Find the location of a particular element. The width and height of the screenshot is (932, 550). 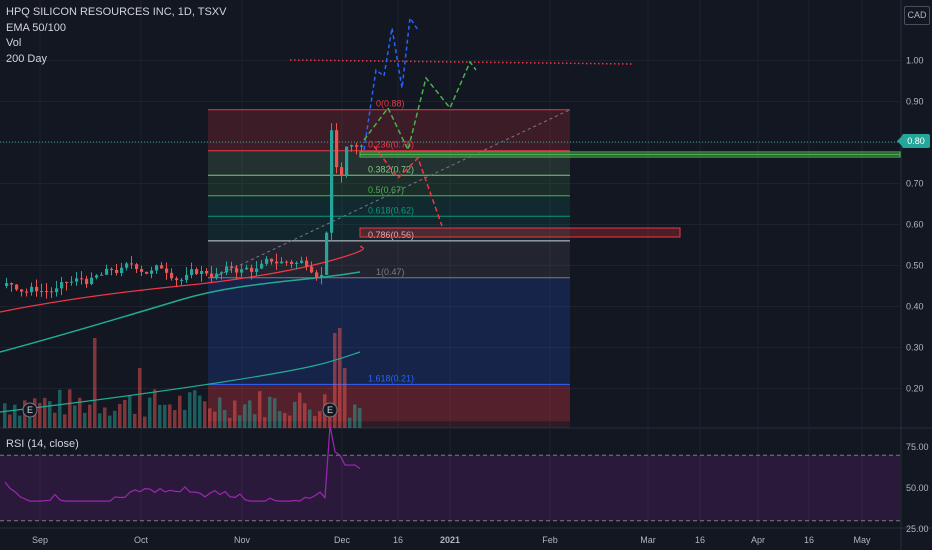

ema100-line is located at coordinates (180, 312).